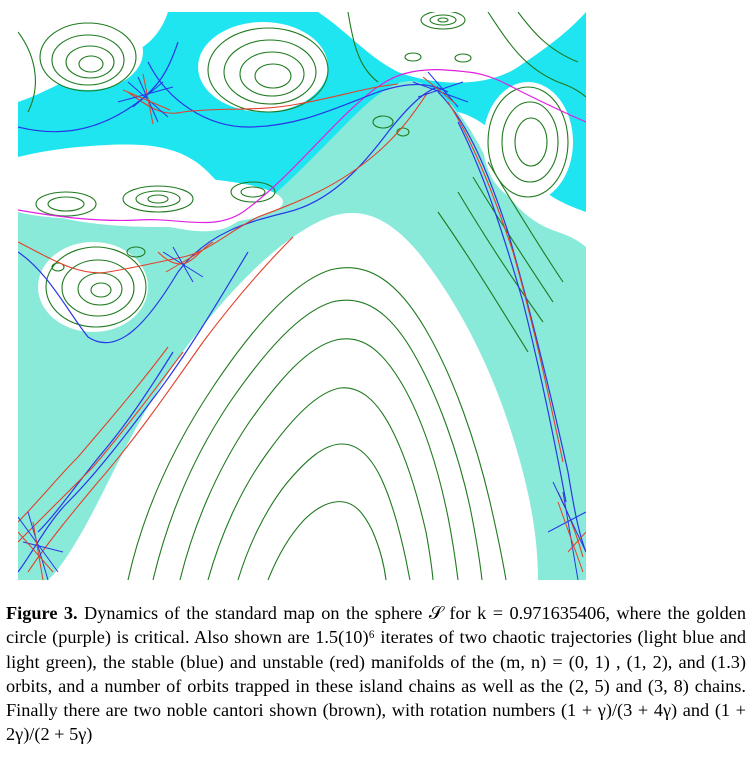 The width and height of the screenshot is (752, 758). I want to click on figure-label: Figure 3., so click(42, 613).